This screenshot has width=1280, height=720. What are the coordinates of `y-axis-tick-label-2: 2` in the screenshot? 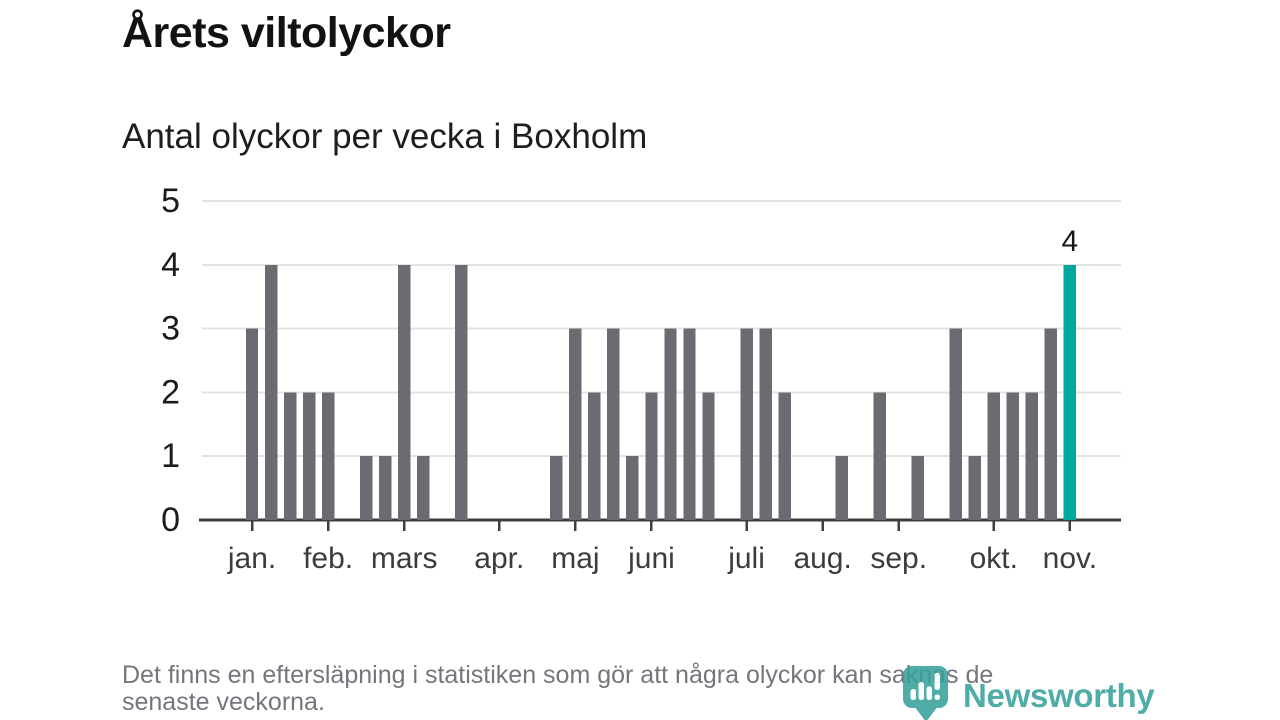 It's located at (170, 392).